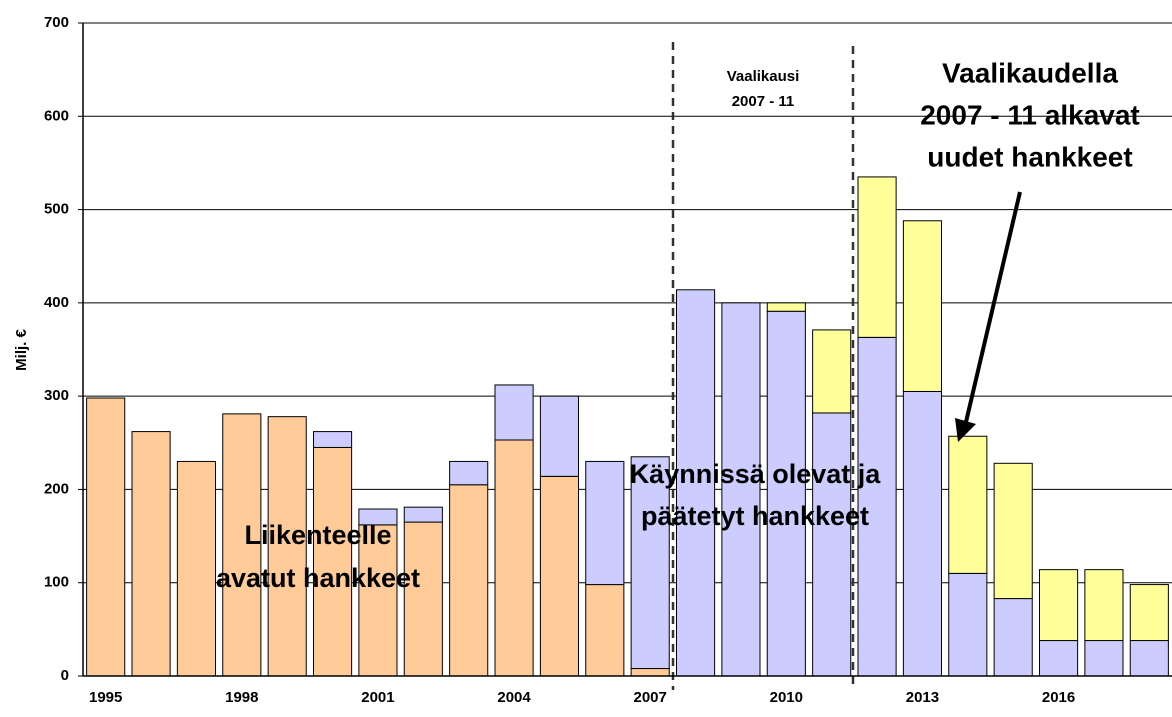 The width and height of the screenshot is (1172, 717). I want to click on y-axis-label: Milj. €, so click(21, 350).